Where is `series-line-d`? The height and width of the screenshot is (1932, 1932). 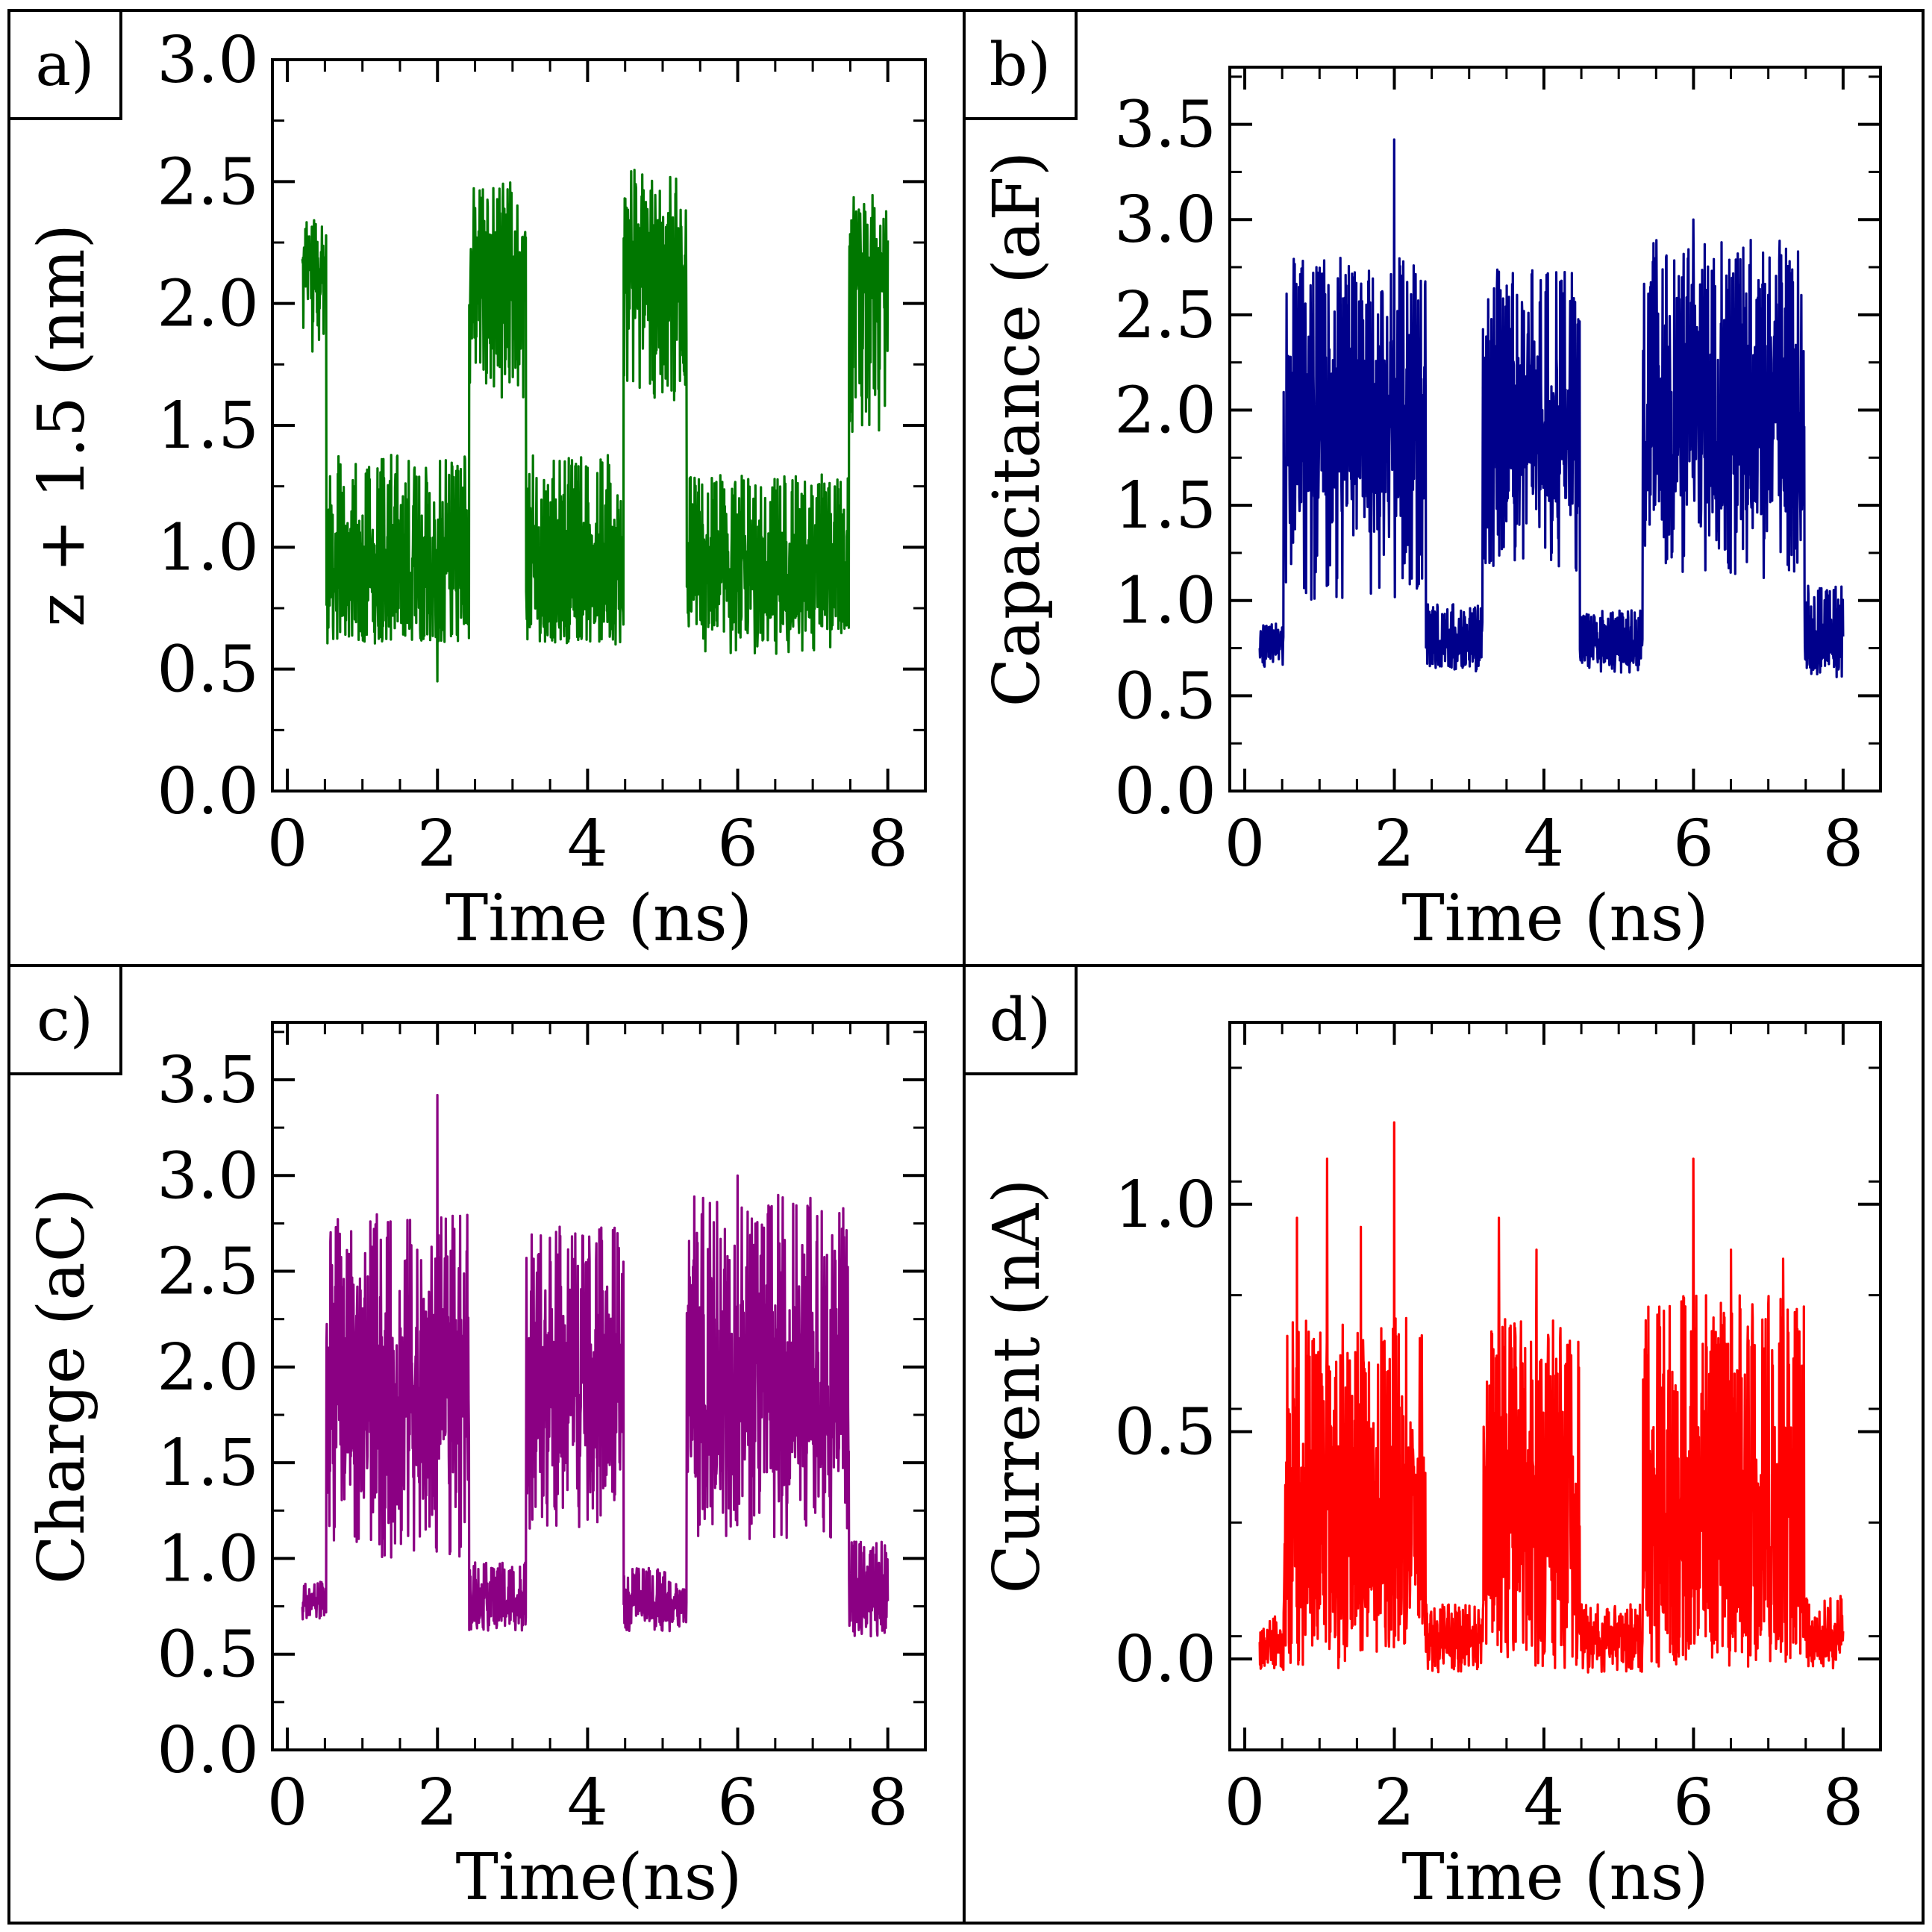
series-line-d is located at coordinates (1551, 1397).